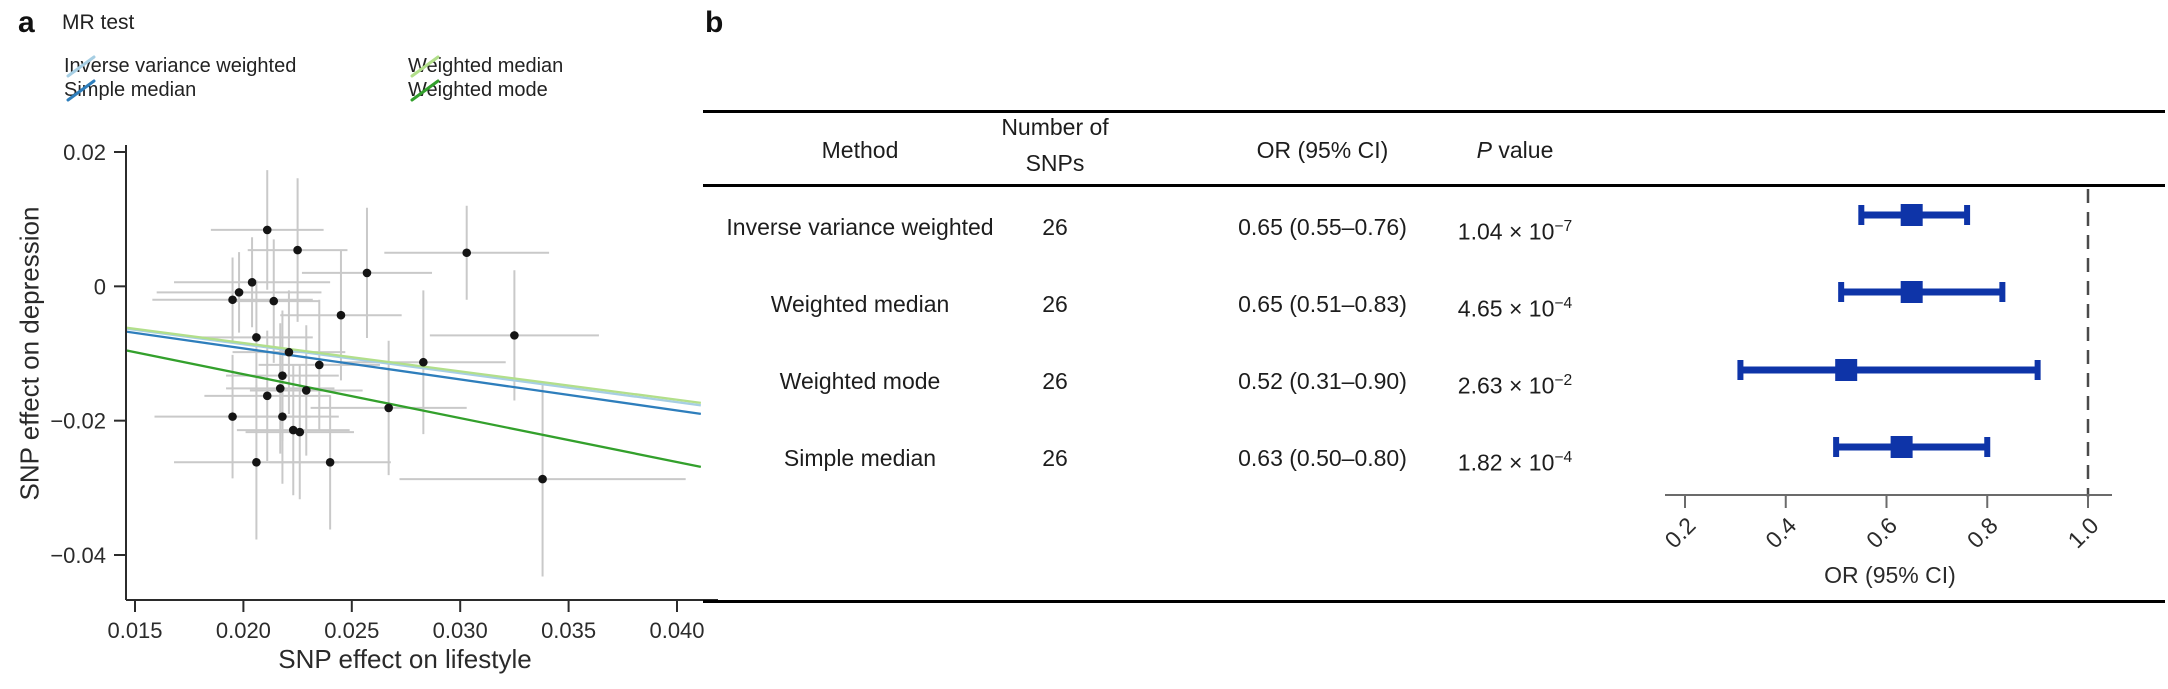  I want to click on legend-label: Inverse variance weighted, so click(180, 65).